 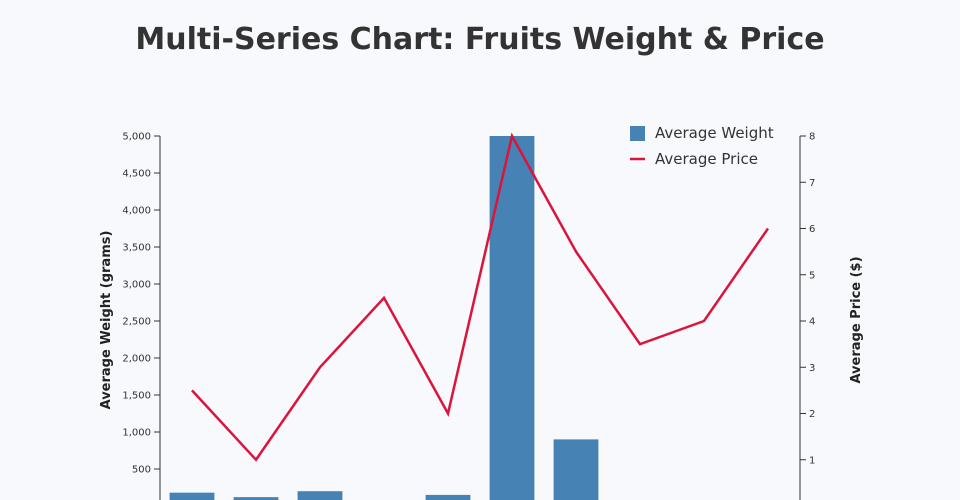 I want to click on right-axis-tick-label: 7, so click(x=812, y=183).